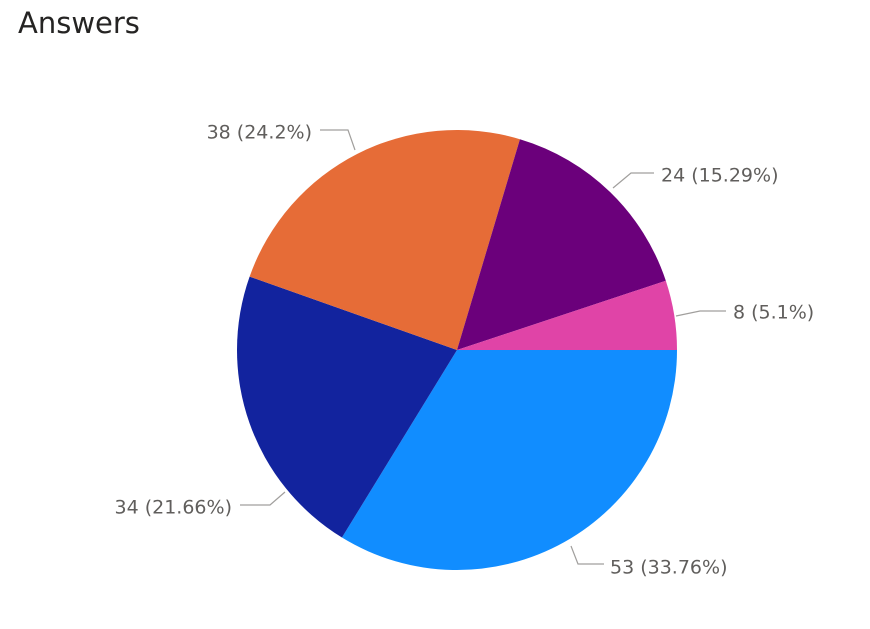  I want to click on slice-data-label: 24 (15.29%), so click(720, 176).